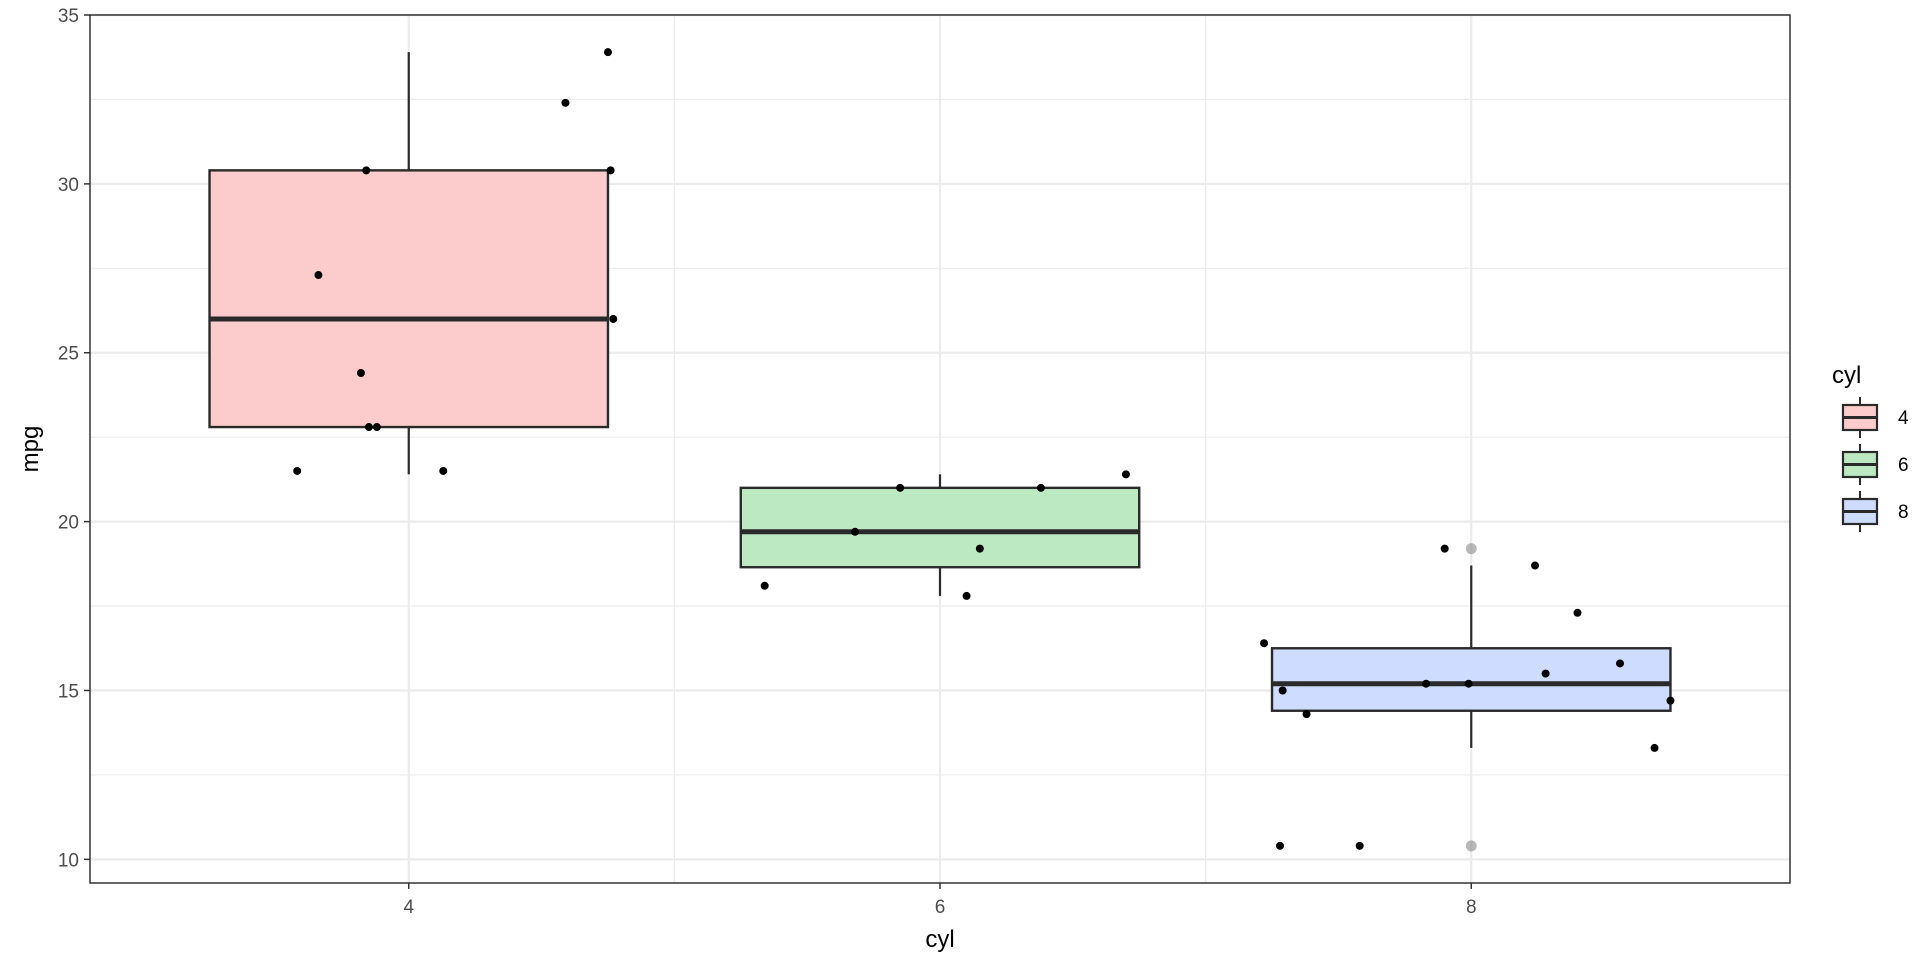  Describe the element at coordinates (1846, 375) in the screenshot. I see `legend-title: cyl` at that location.